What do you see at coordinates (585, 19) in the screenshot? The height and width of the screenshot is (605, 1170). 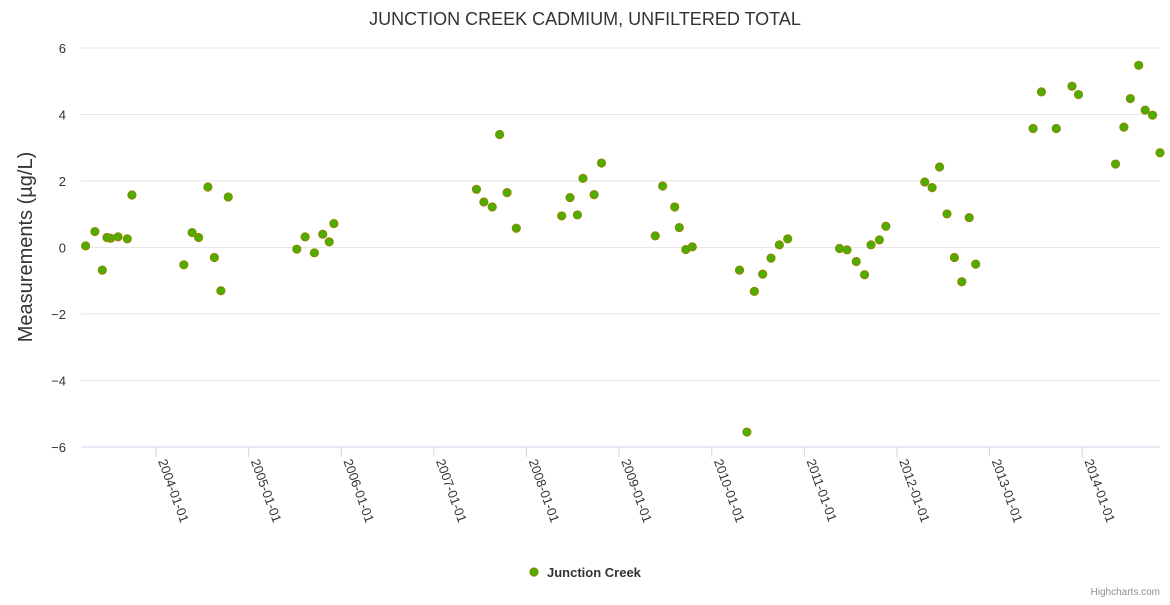 I see `chart-title: JUNCTION CREEK CADMIUM, UNFILTERED TOTAL` at bounding box center [585, 19].